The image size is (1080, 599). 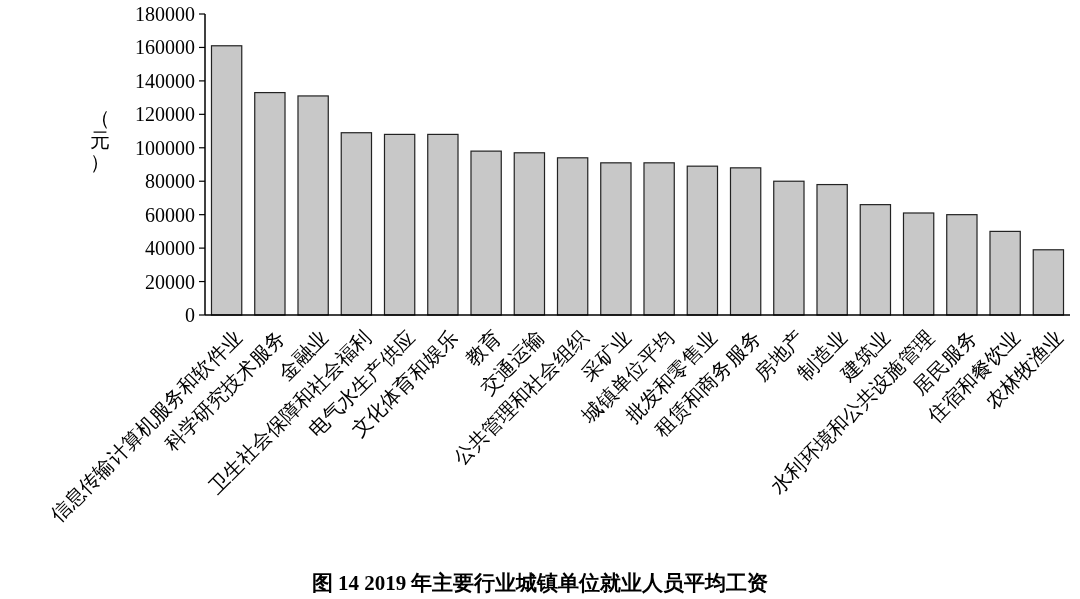 I want to click on text: 图 14 2019 年主要行业城镇单位就业人员平均工资, so click(x=540, y=583).